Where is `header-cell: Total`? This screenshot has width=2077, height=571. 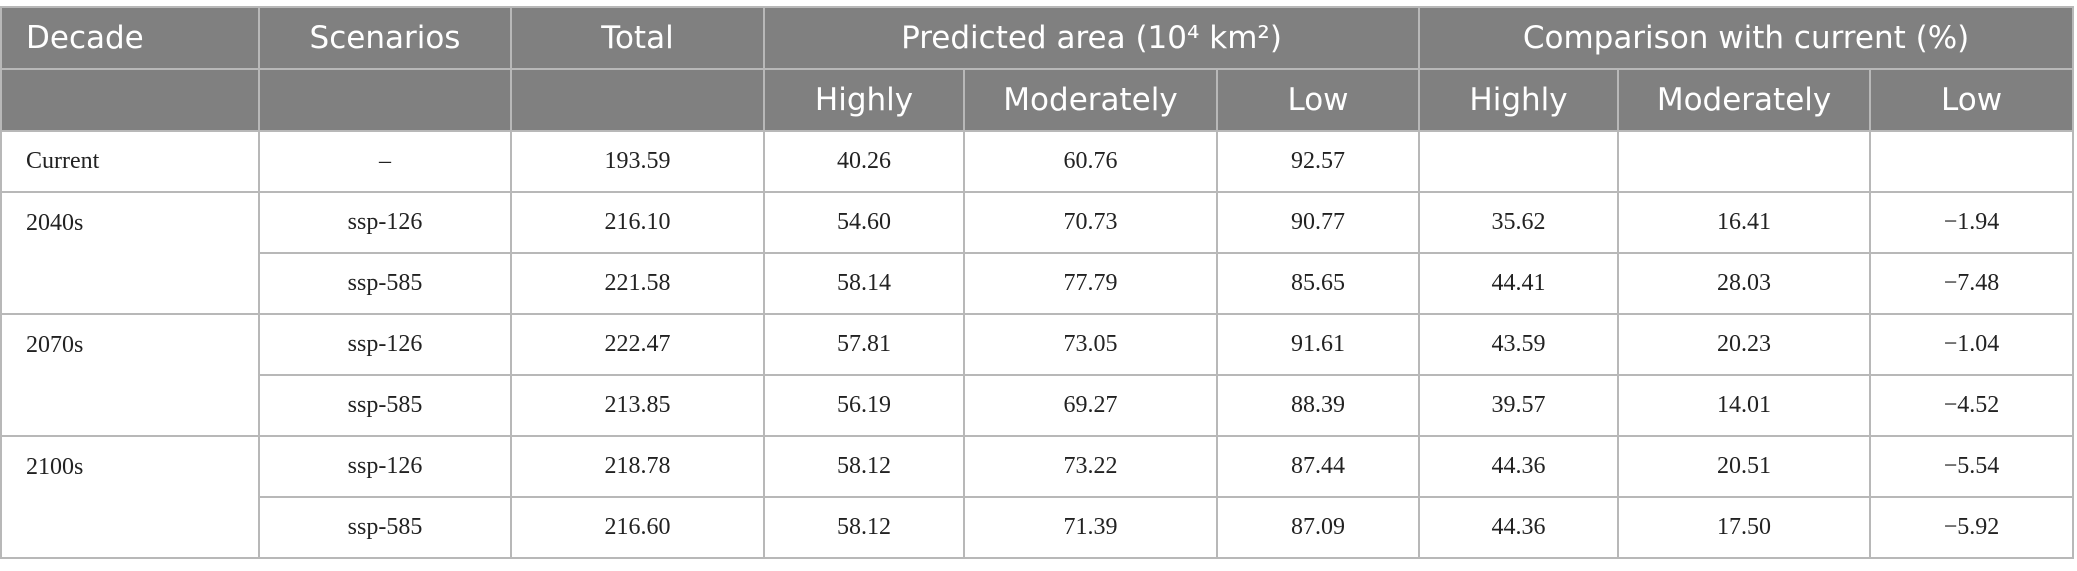 header-cell: Total is located at coordinates (637, 38).